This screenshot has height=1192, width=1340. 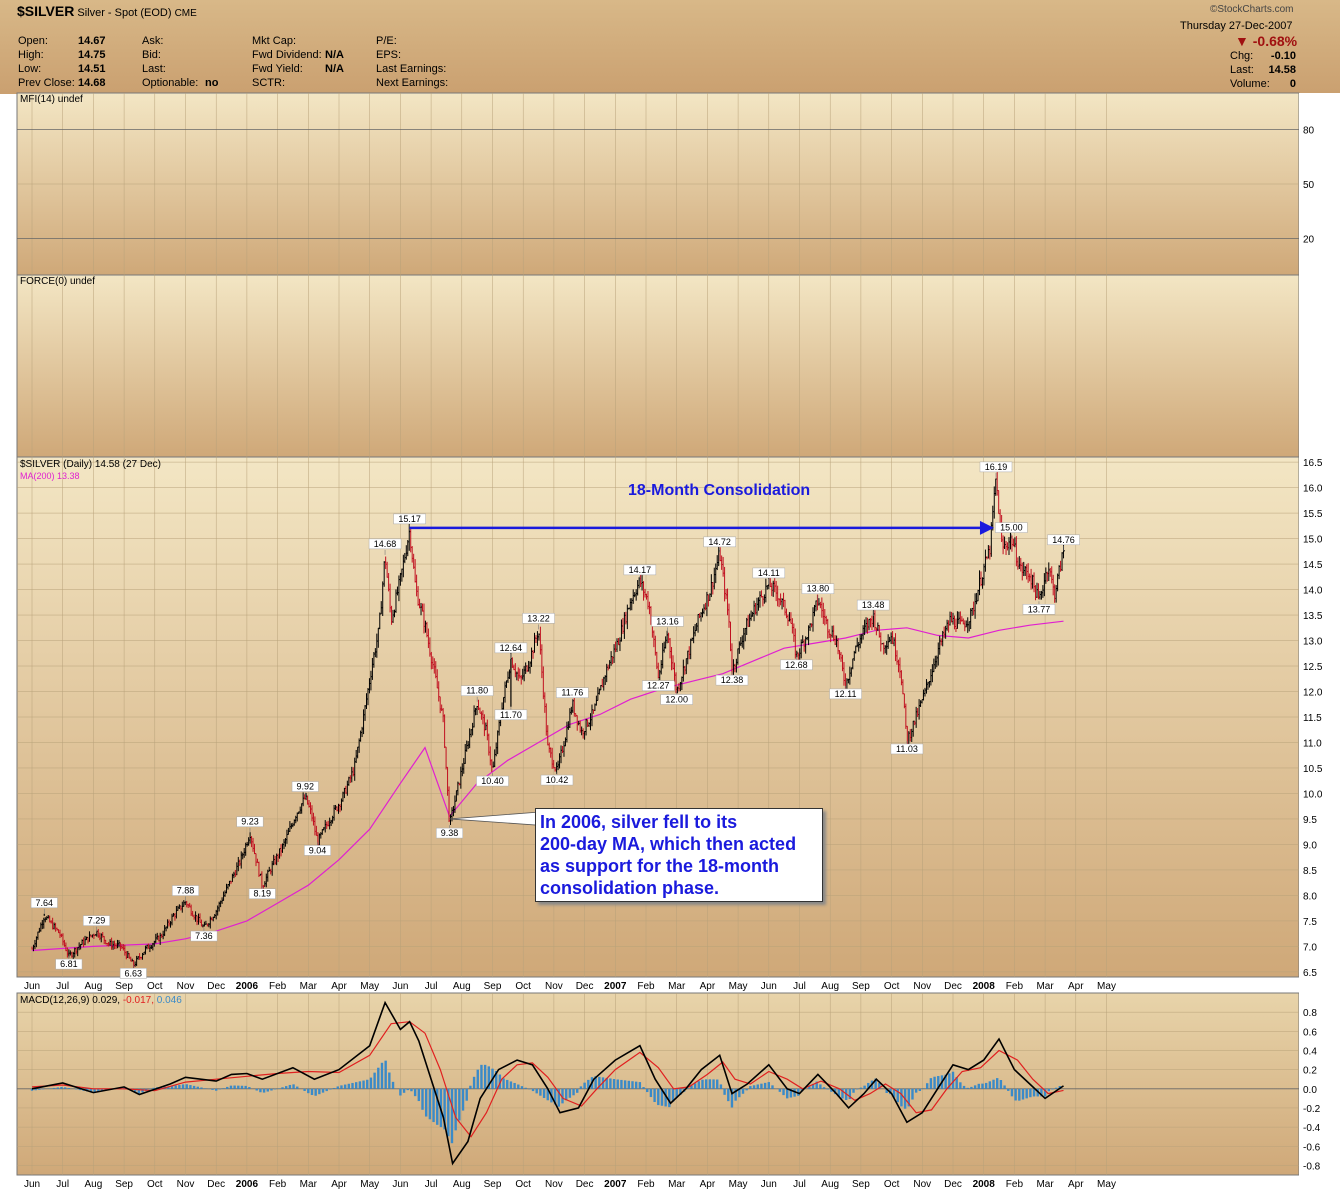 I want to click on x-tick-label-macd: Jul, so click(x=431, y=1184).